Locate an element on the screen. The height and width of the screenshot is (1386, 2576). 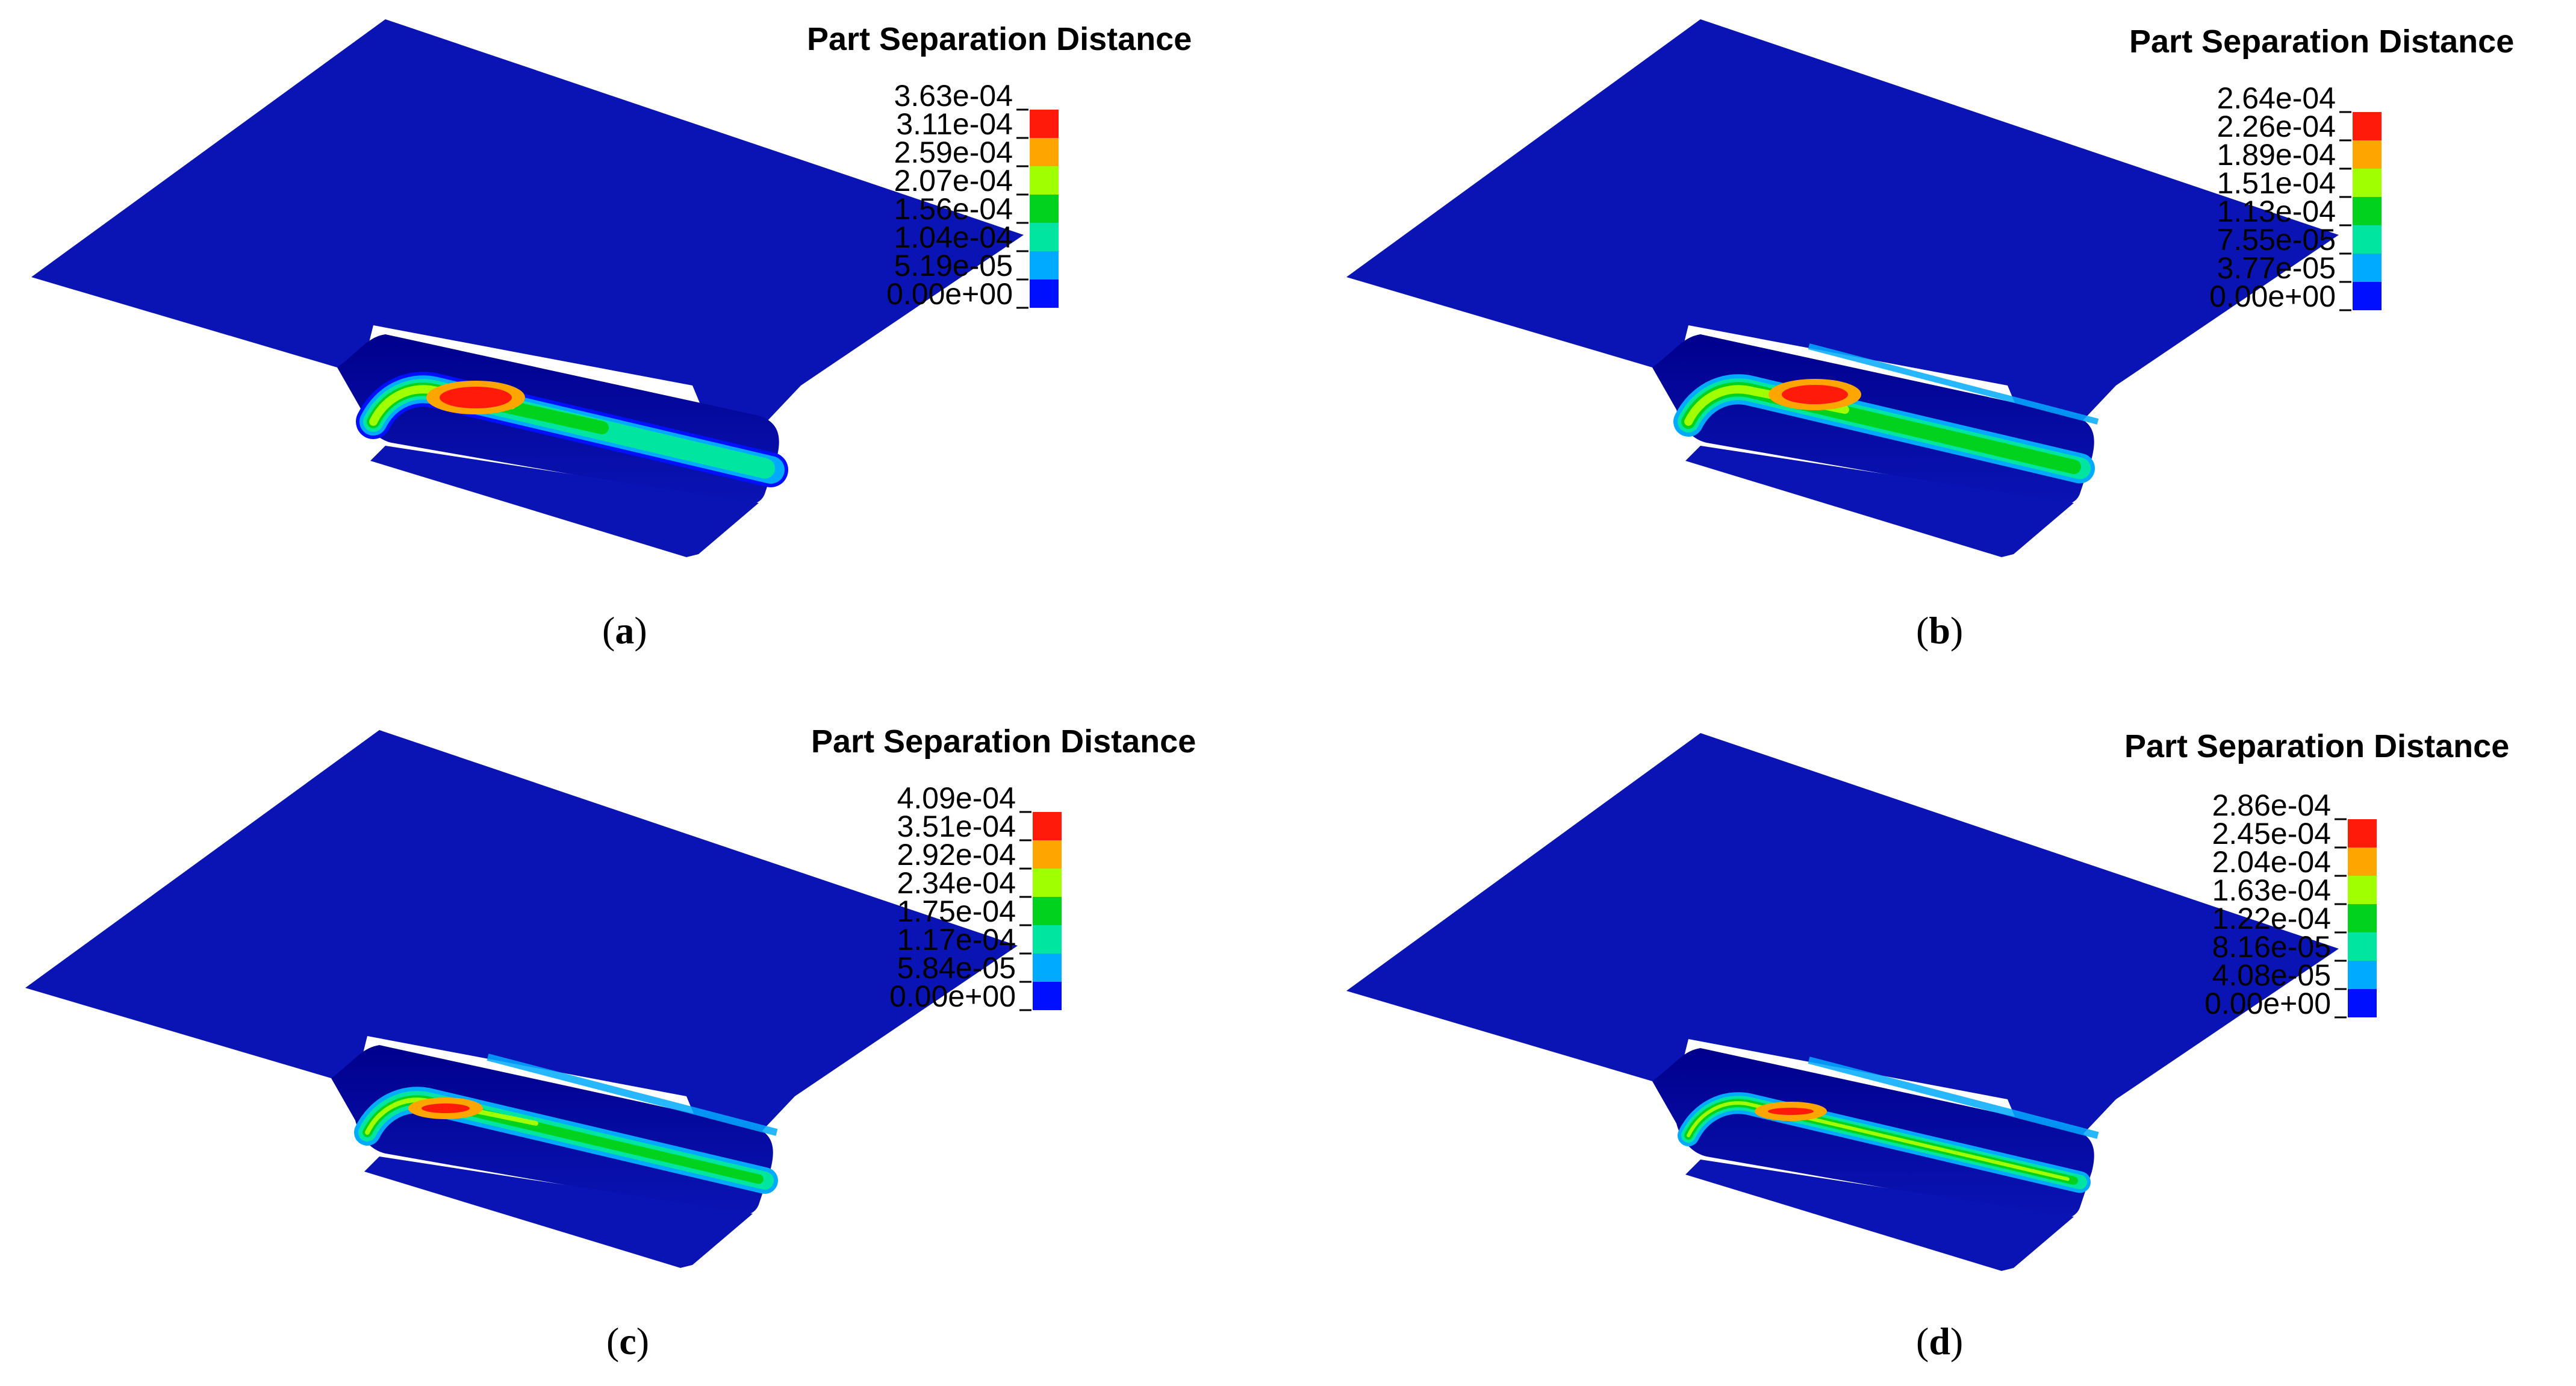
legend-tick-label: 2.92e-04 is located at coordinates (957, 855).